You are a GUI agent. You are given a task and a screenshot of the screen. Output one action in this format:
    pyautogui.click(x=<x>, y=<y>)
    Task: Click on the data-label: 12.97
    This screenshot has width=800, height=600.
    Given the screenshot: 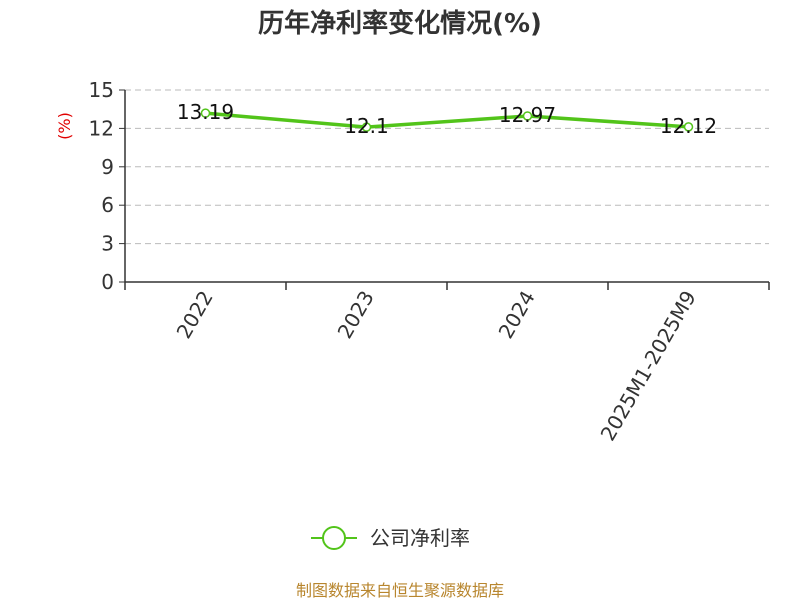 What is the action you would take?
    pyautogui.click(x=527, y=115)
    